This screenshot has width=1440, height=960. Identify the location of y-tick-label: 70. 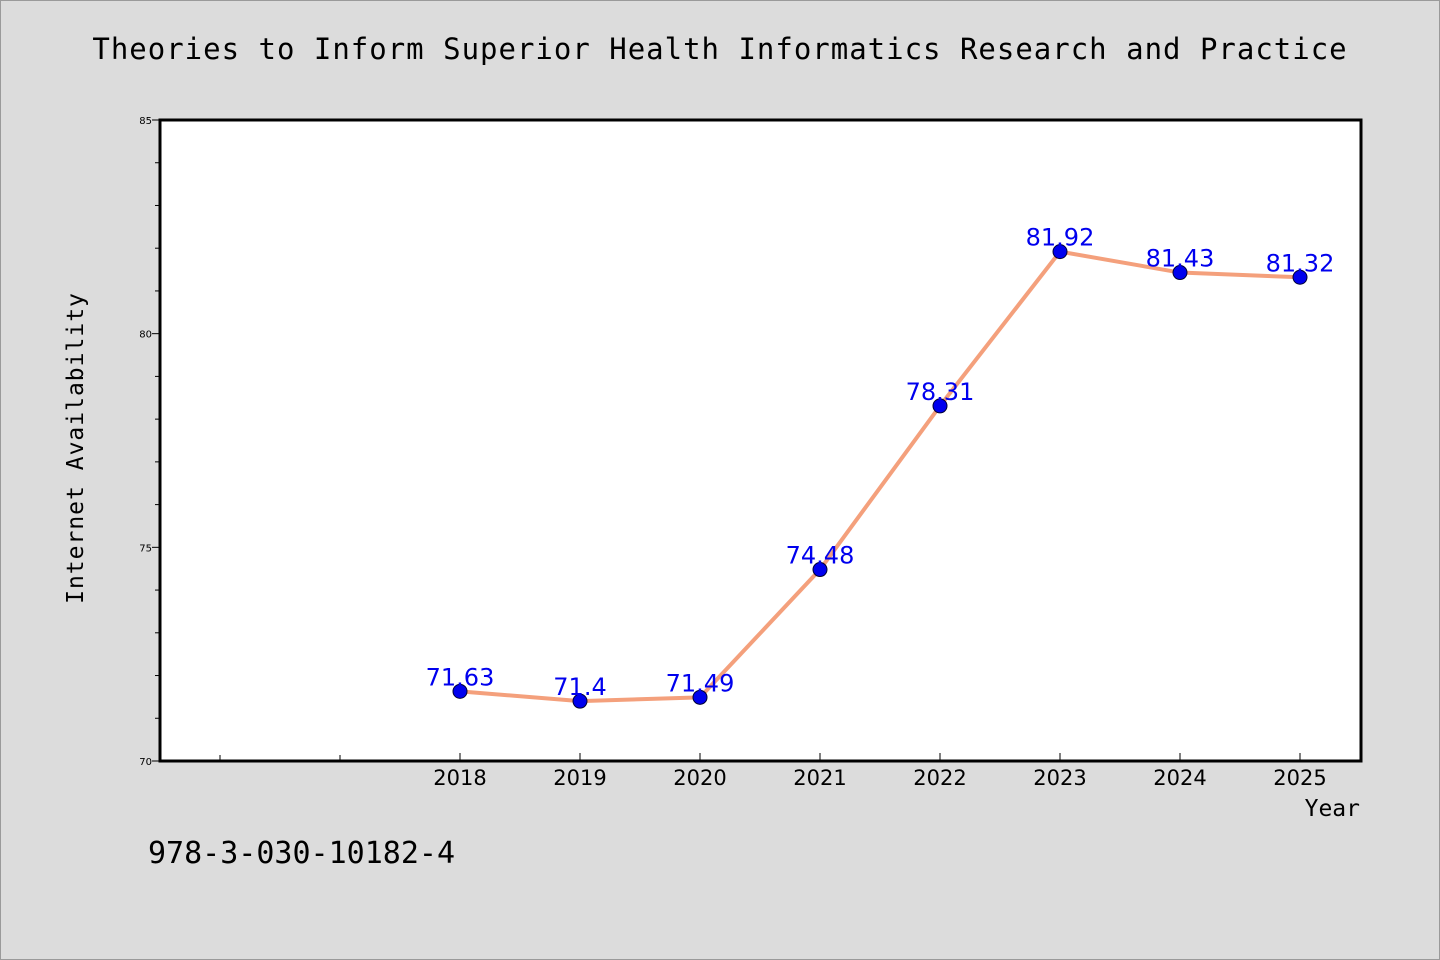
(145, 762).